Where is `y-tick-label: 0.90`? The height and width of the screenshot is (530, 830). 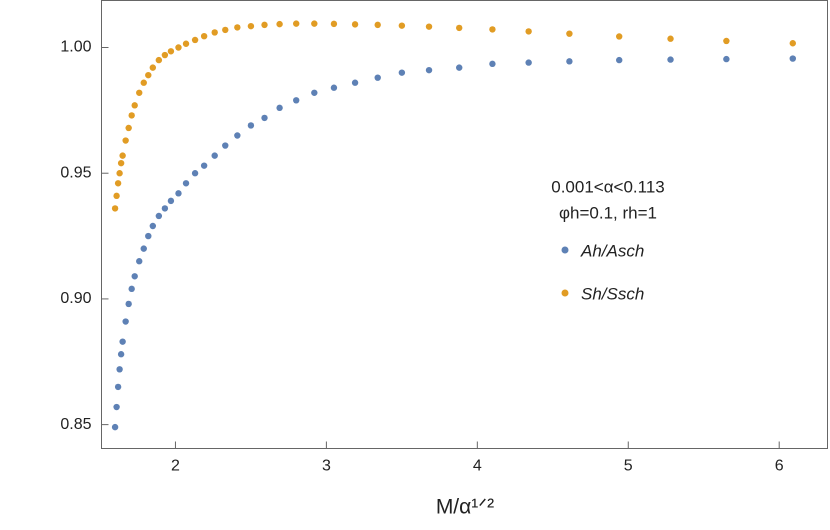
y-tick-label: 0.90 is located at coordinates (75, 298).